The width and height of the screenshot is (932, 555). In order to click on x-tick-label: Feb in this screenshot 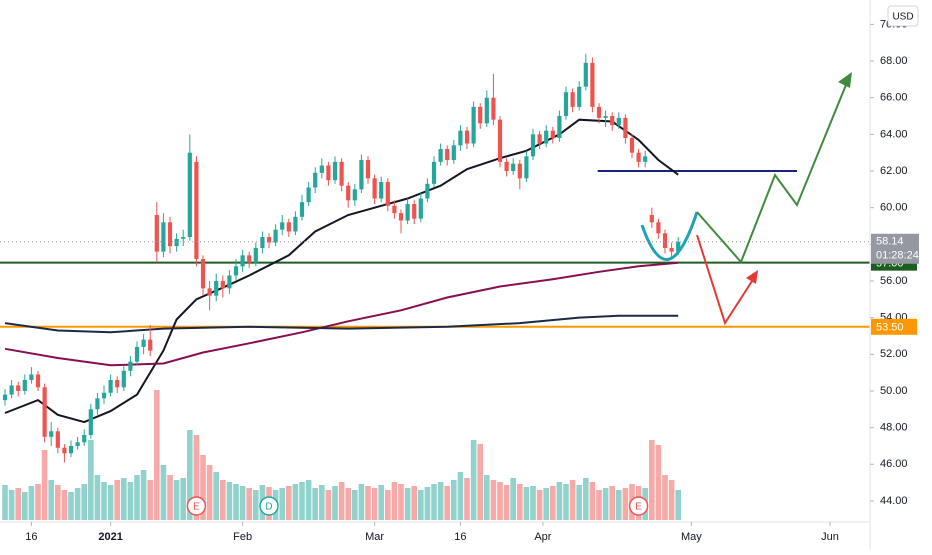, I will do `click(242, 537)`.